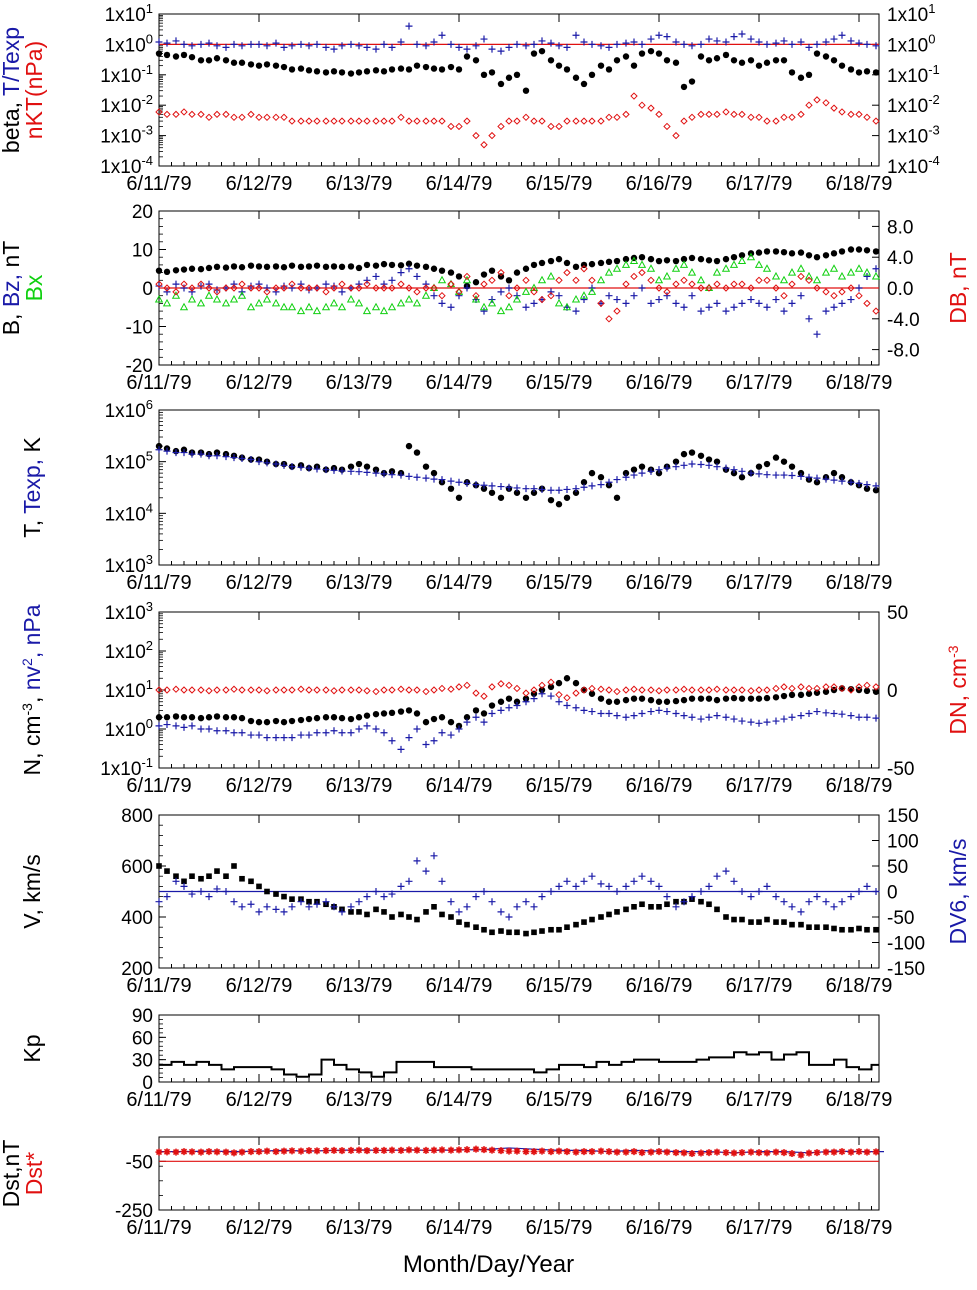 This screenshot has width=977, height=1290. I want to click on tick-label: 1x10³, so click(129, 611).